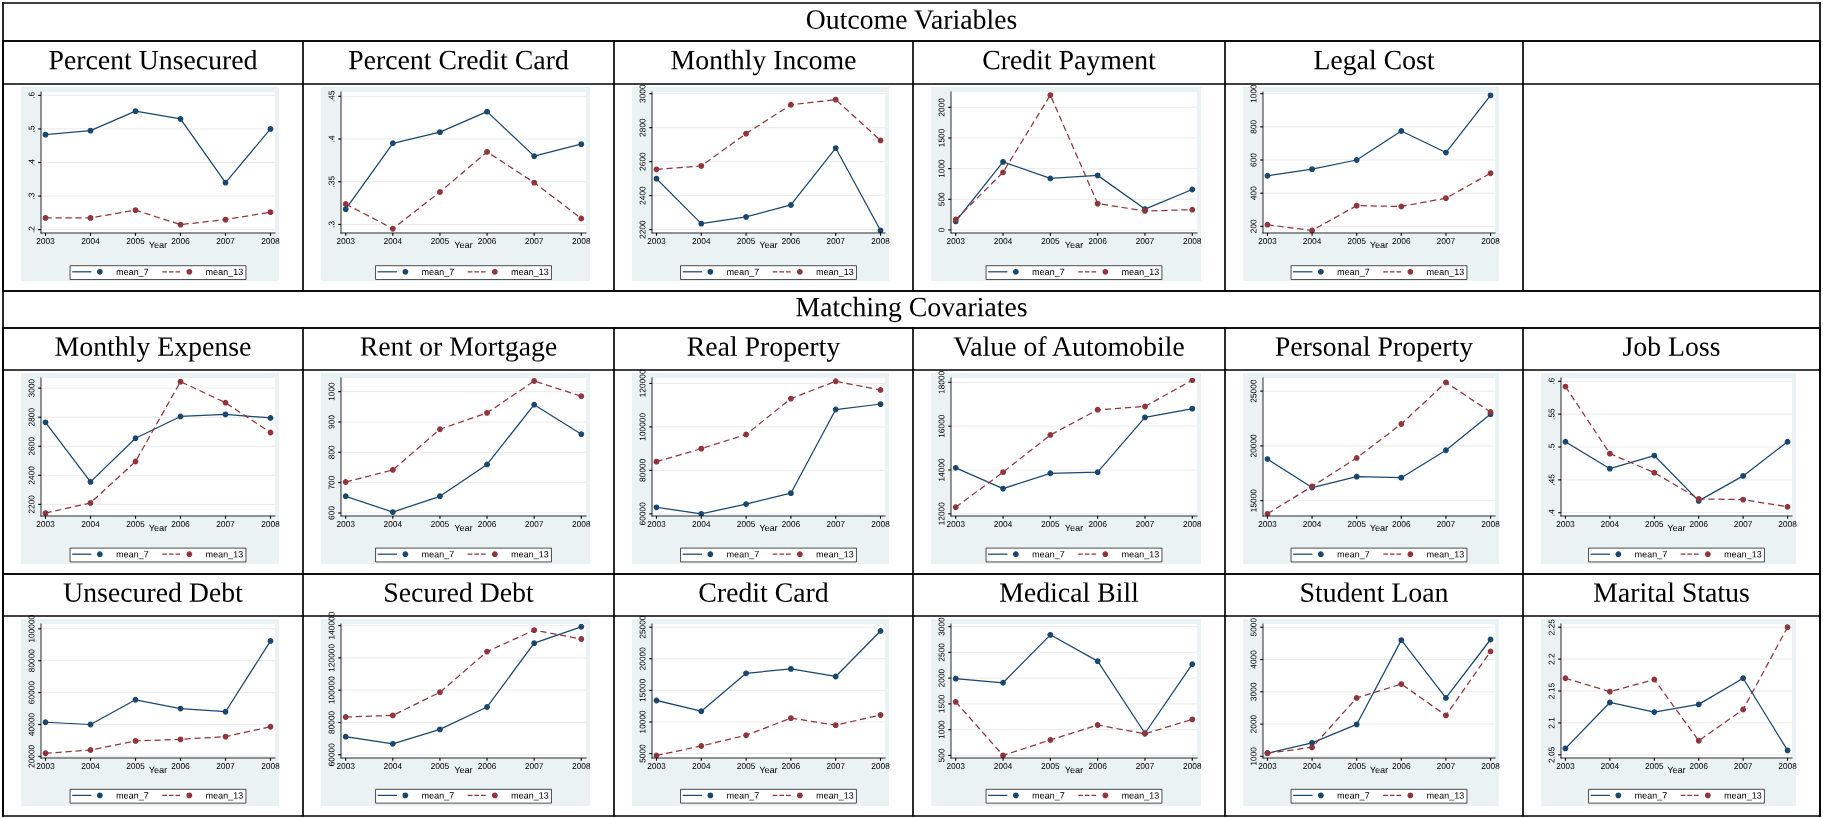 The width and height of the screenshot is (1823, 818). What do you see at coordinates (31, 692) in the screenshot?
I see `y-tick-label: 60000` at bounding box center [31, 692].